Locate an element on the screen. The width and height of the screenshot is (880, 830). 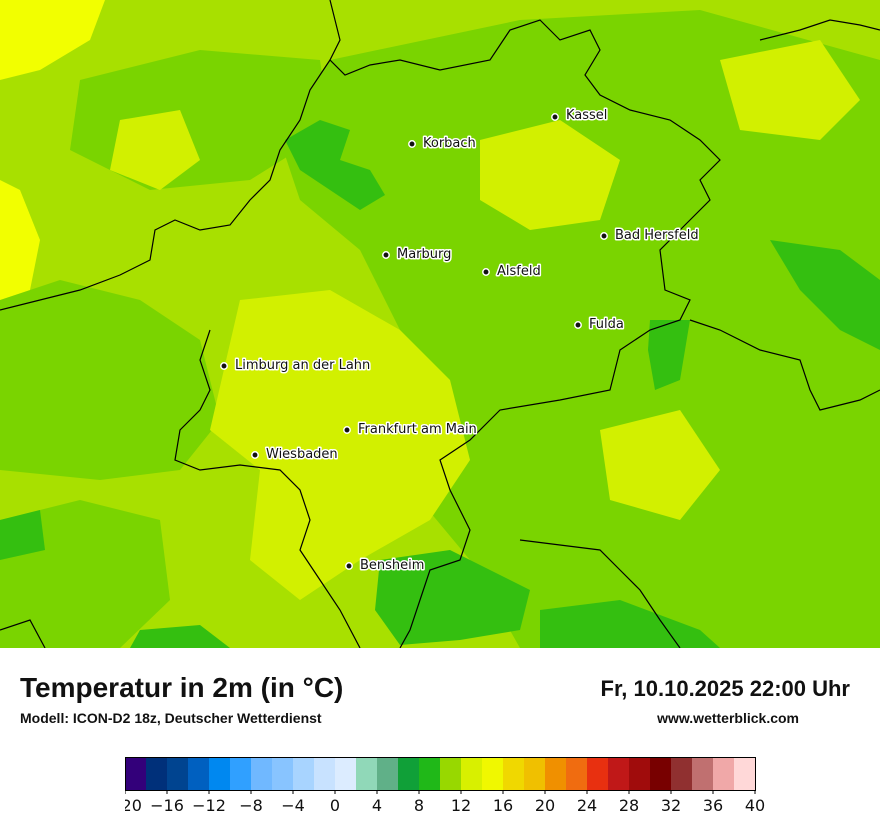
temperature-zone-yellow-green is located at coordinates (340, 445).